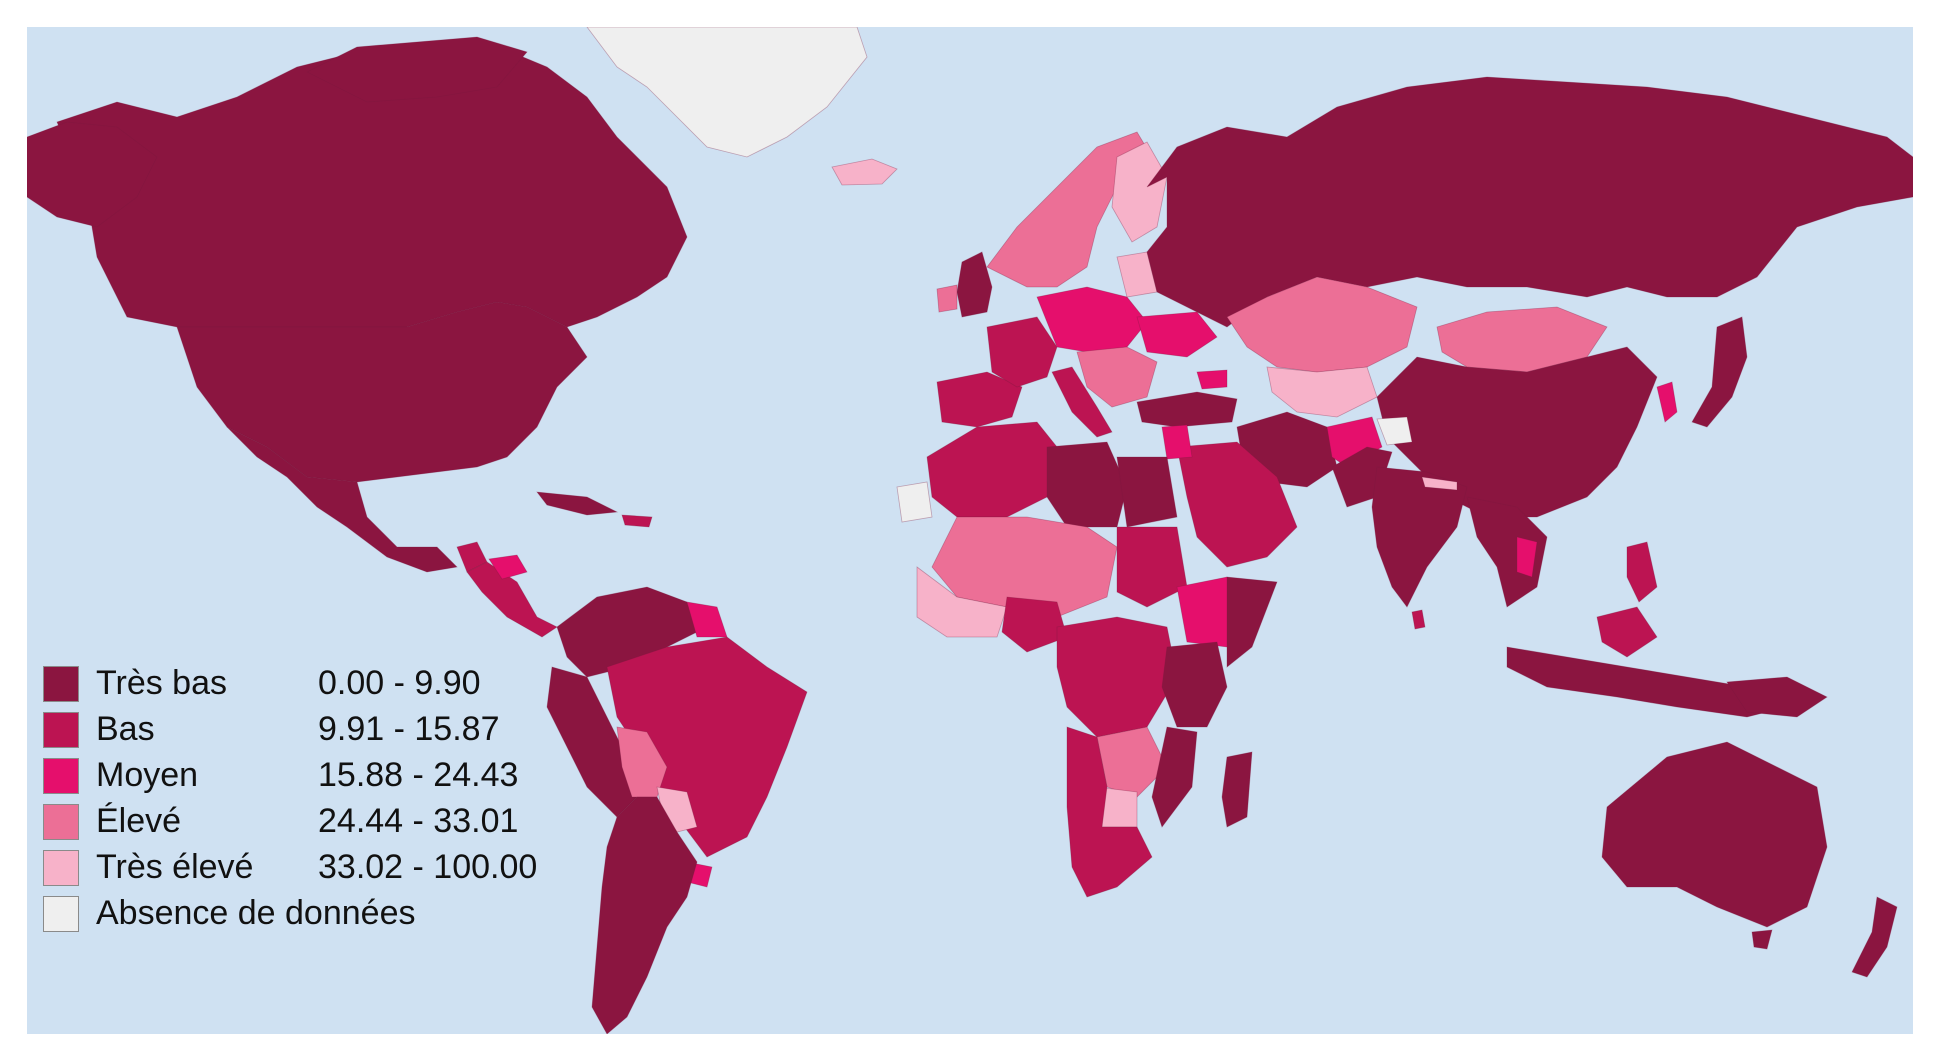  I want to click on country-mozambique, so click(1174, 777).